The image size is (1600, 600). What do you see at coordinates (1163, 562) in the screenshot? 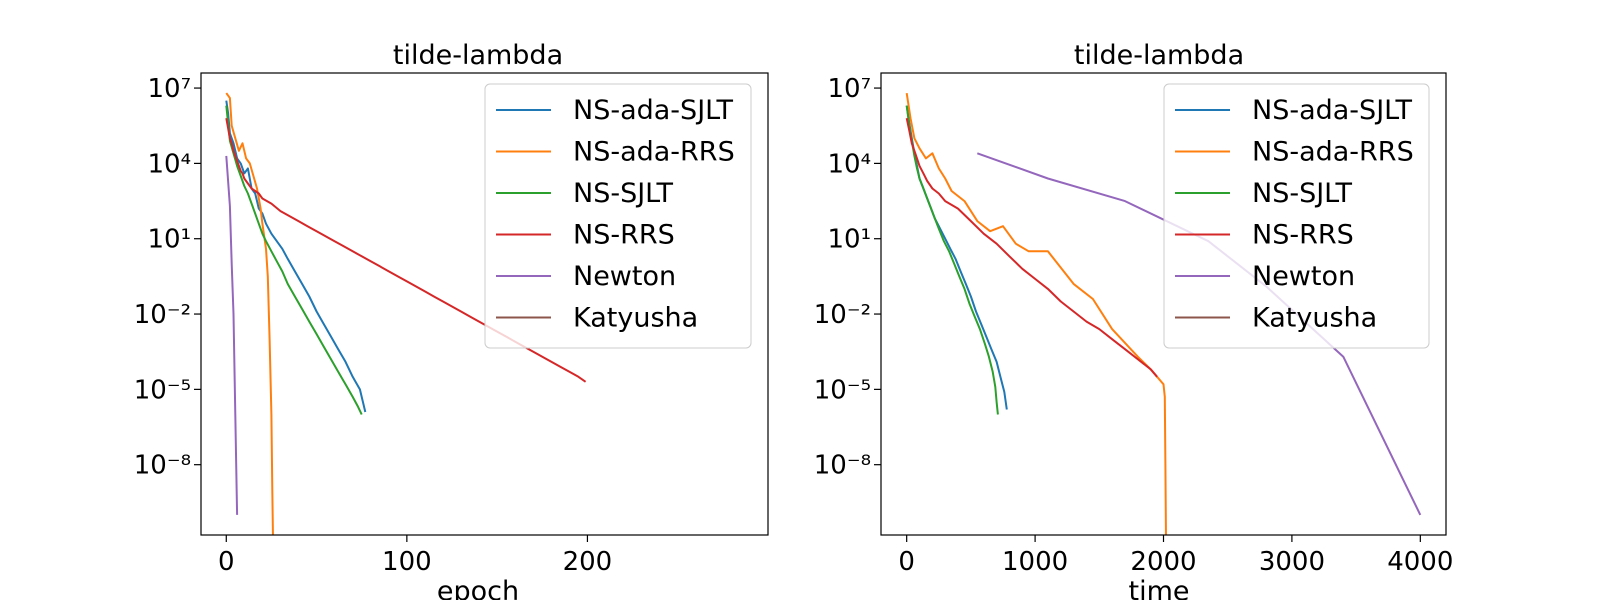
I see `x-tick-label: 2000` at bounding box center [1163, 562].